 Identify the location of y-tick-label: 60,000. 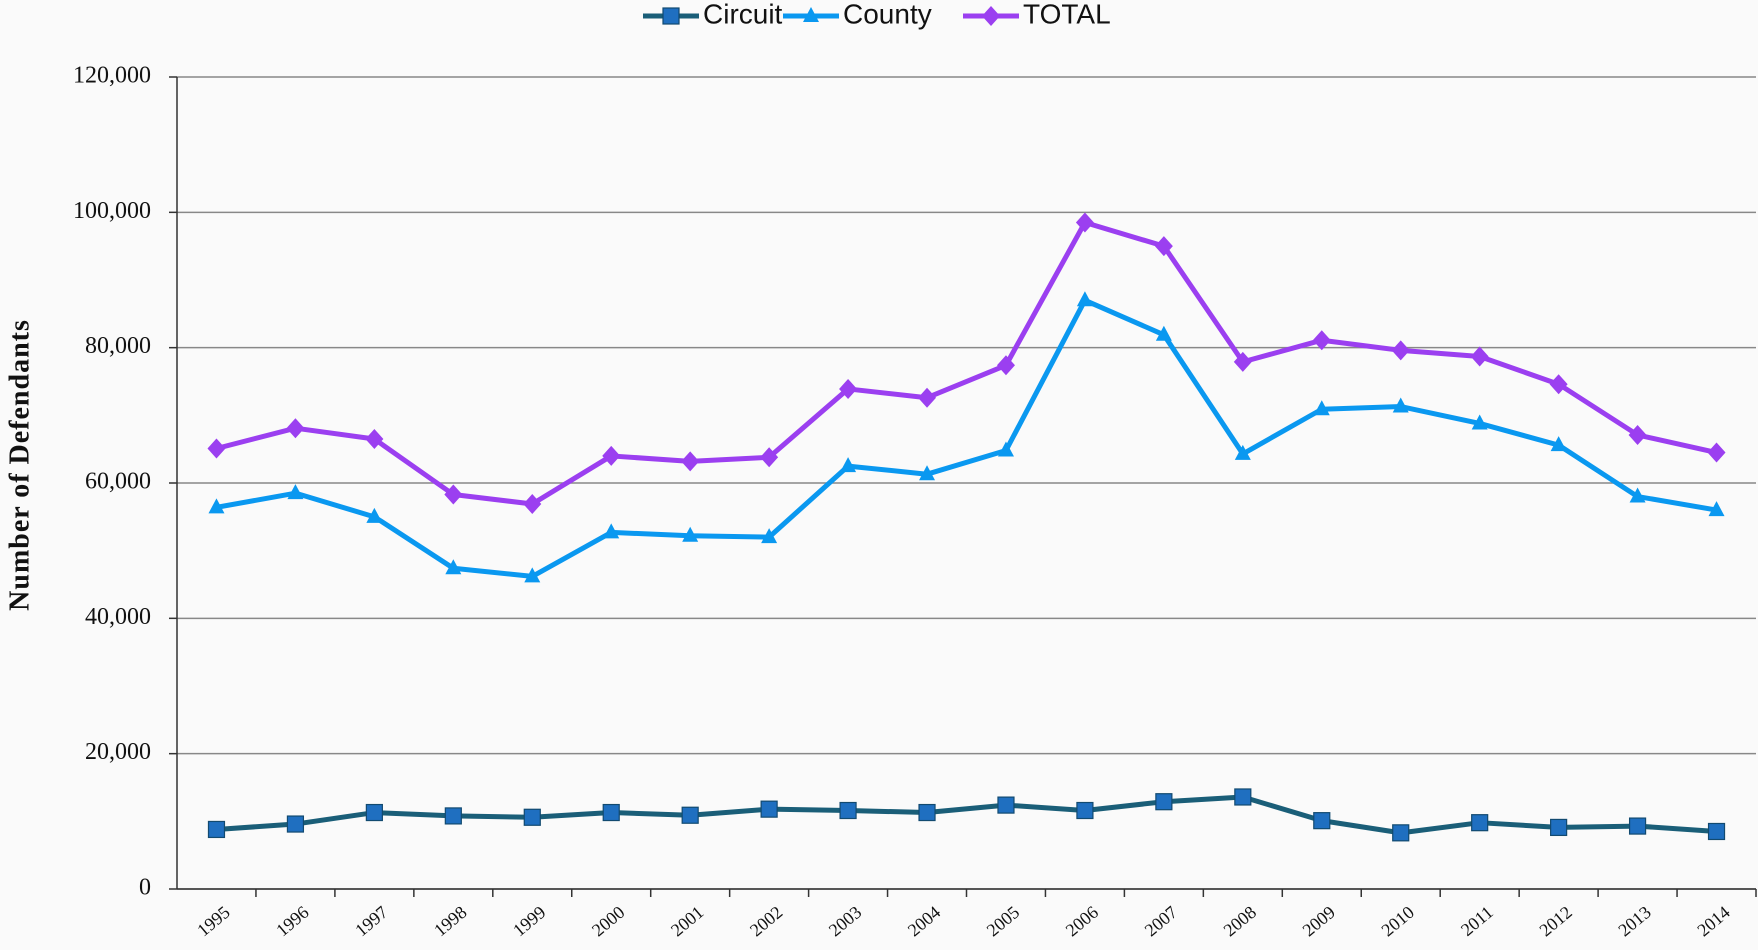
(118, 482).